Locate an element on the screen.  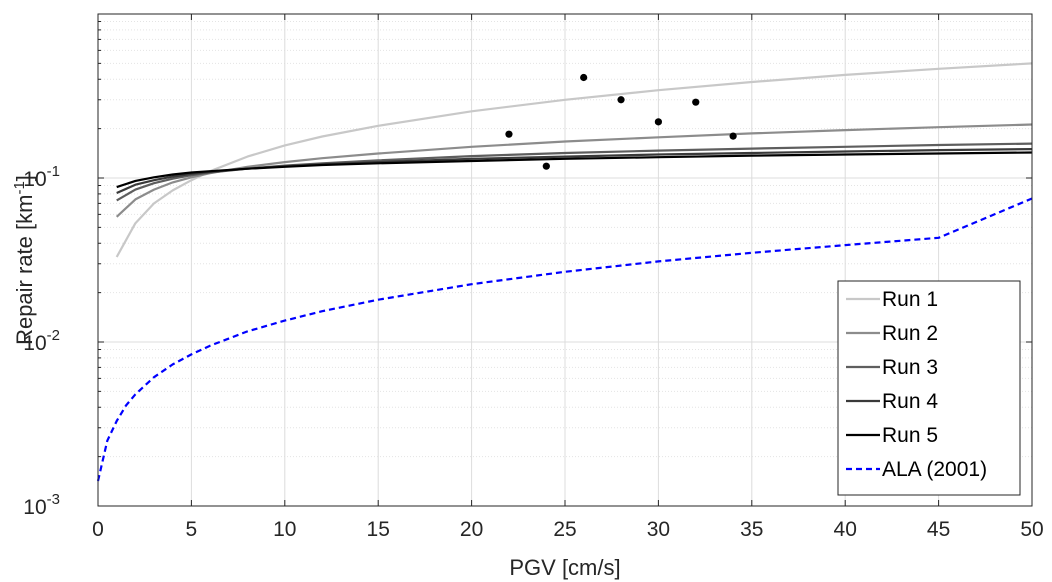
legend-label: Run 1 is located at coordinates (910, 299).